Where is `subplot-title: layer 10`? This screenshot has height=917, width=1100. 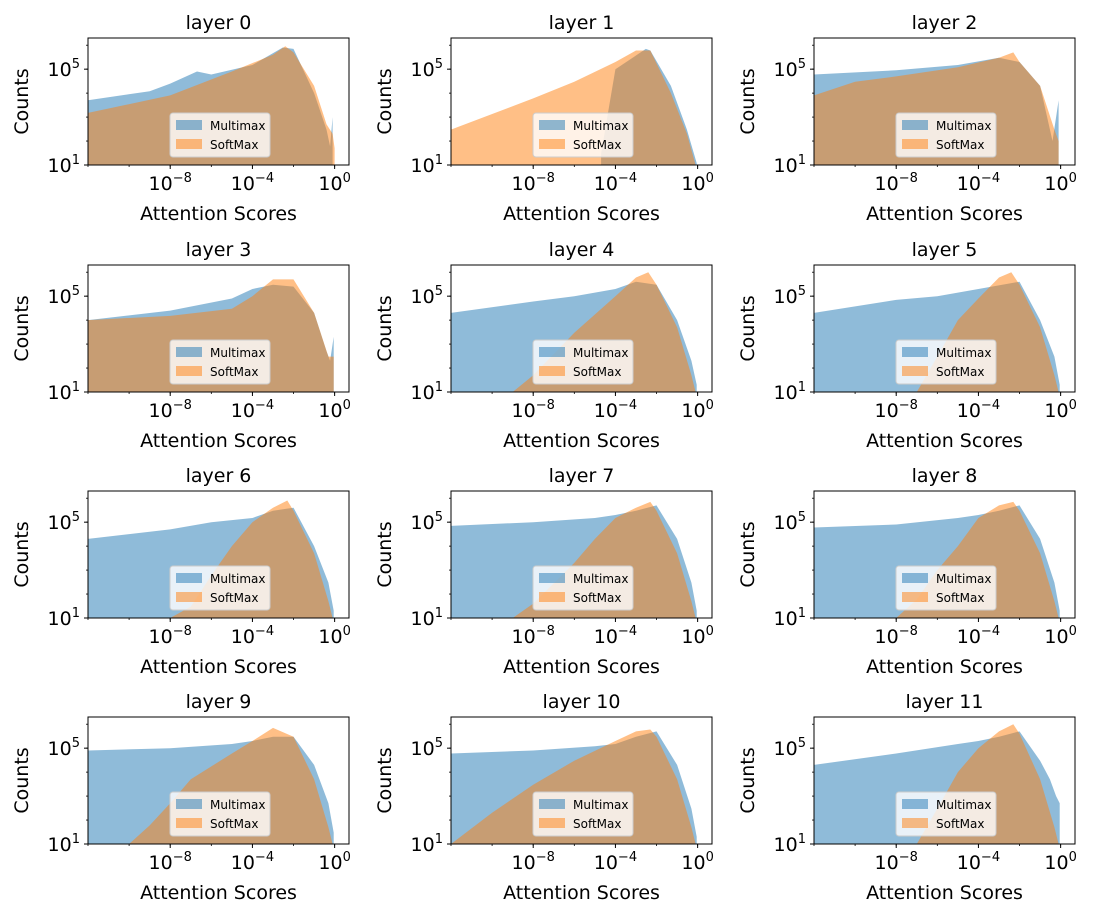 subplot-title: layer 10 is located at coordinates (582, 702).